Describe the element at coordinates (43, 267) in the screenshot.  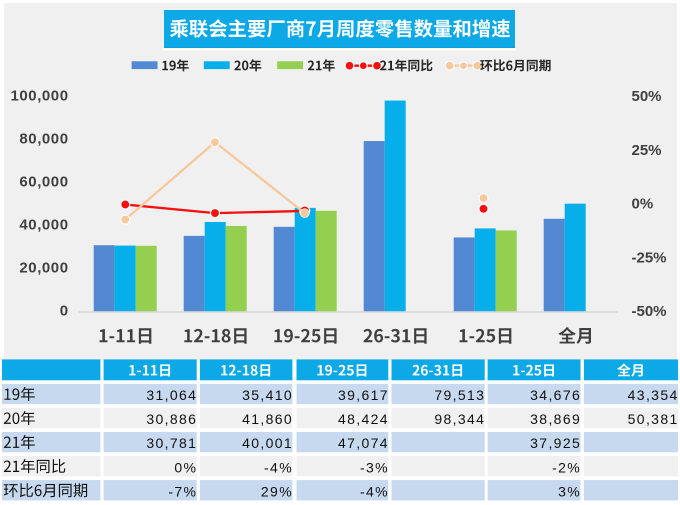
I see `svg-text: 20,000` at that location.